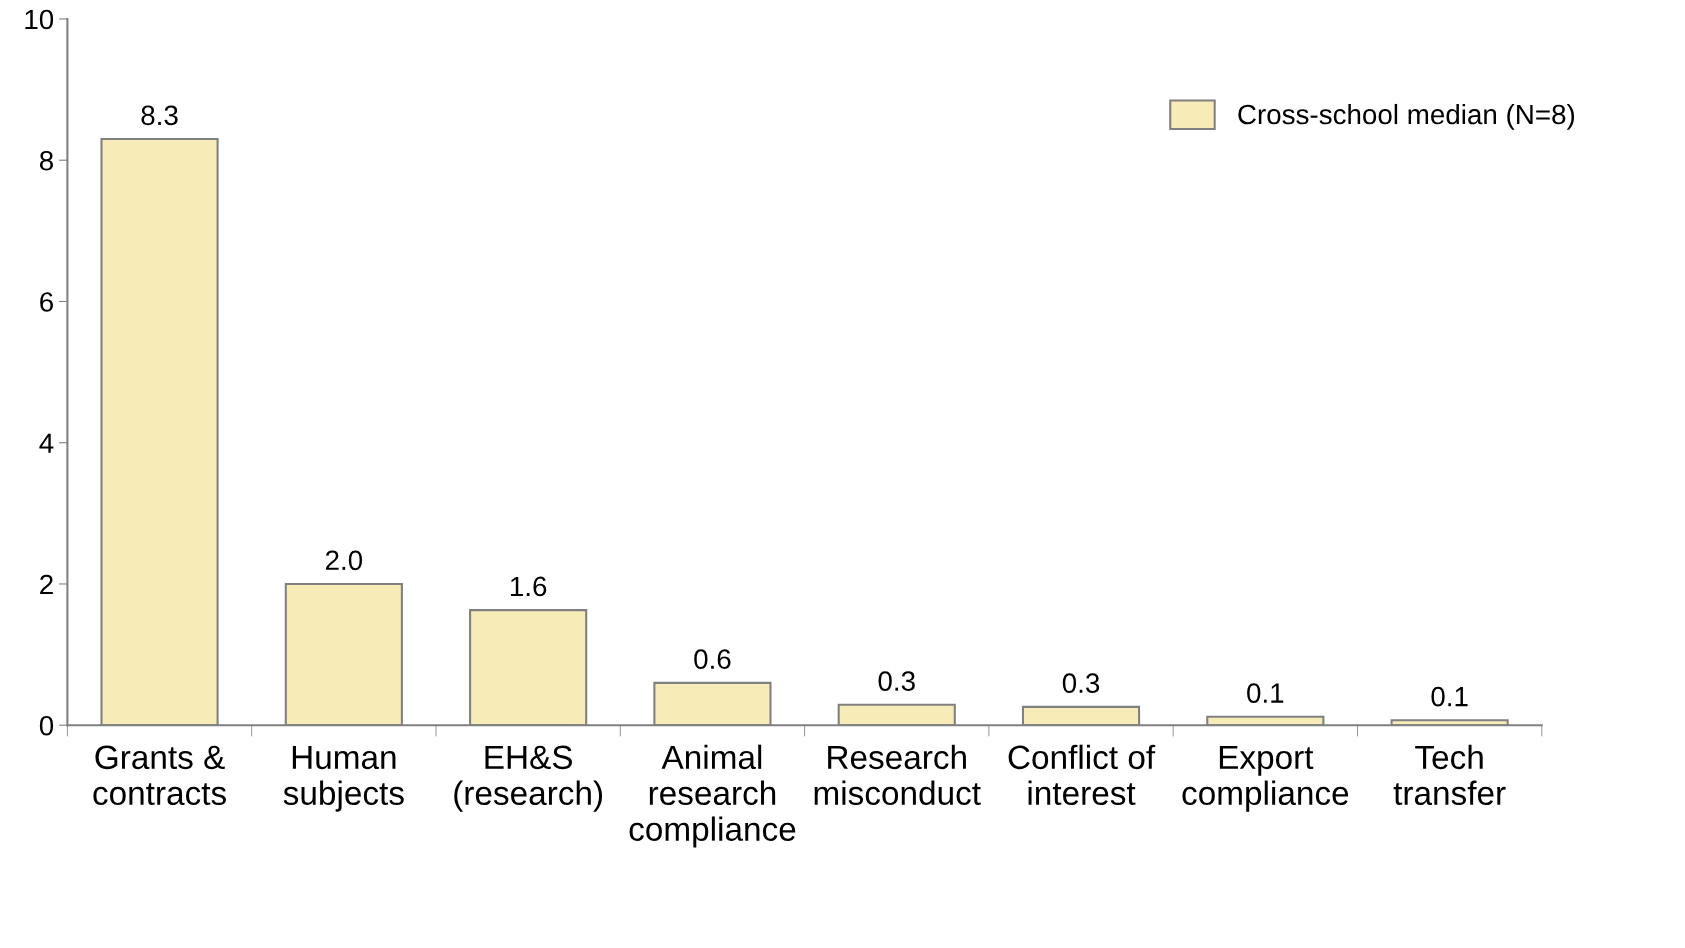 The height and width of the screenshot is (948, 1685). I want to click on data-label: 0.6, so click(712, 659).